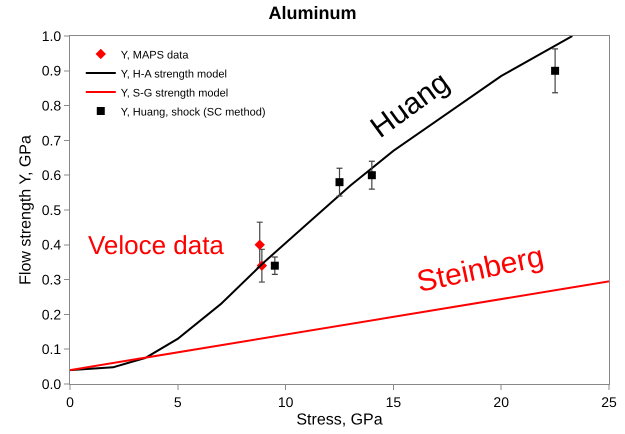  Describe the element at coordinates (312, 13) in the screenshot. I see `chart-title: Aluminum` at that location.